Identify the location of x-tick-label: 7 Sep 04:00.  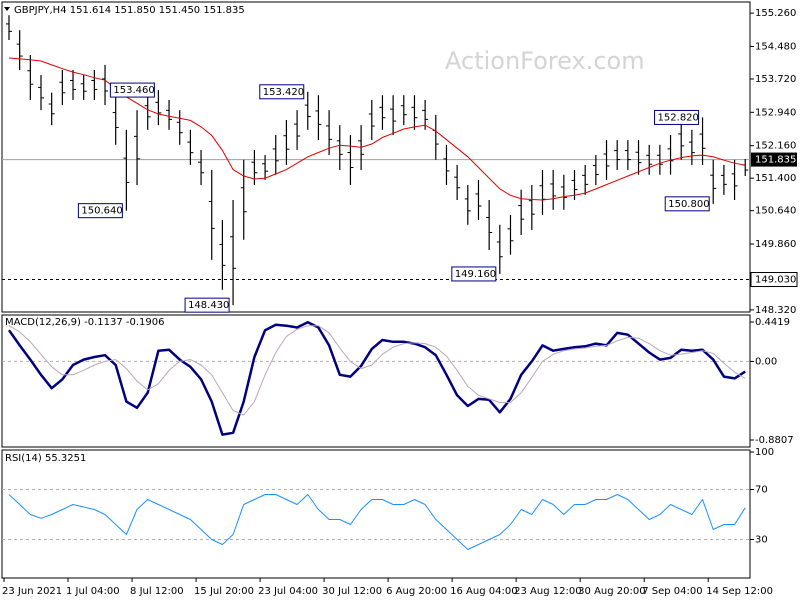
(672, 591).